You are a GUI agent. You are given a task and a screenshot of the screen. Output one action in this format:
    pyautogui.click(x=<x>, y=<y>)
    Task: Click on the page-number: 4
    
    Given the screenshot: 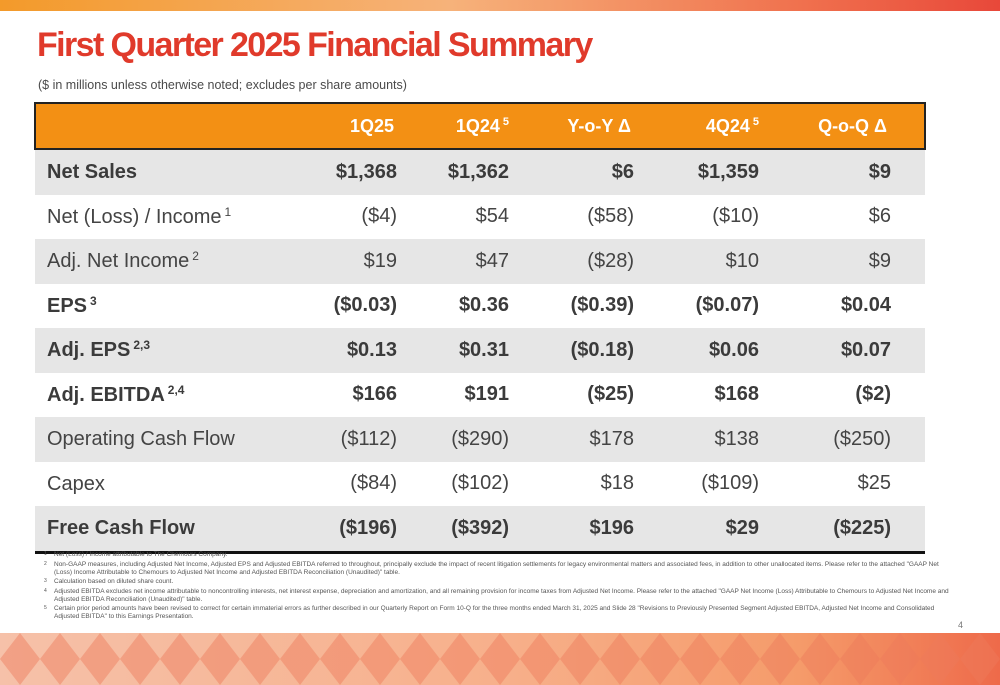 What is the action you would take?
    pyautogui.click(x=961, y=625)
    